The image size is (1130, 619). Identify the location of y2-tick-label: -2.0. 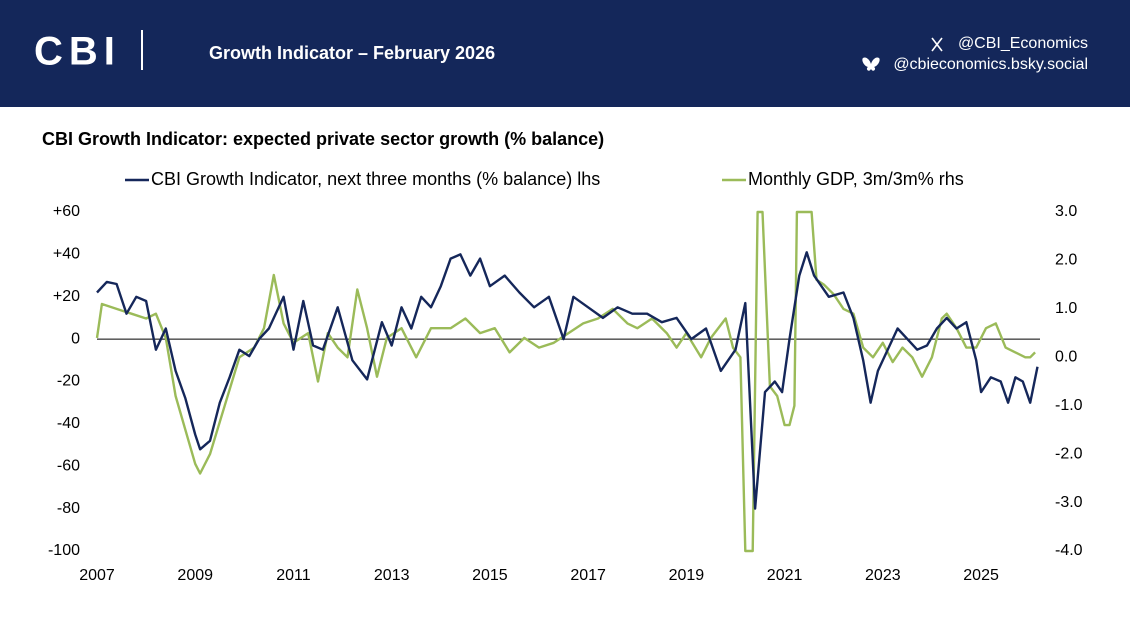
(1069, 453).